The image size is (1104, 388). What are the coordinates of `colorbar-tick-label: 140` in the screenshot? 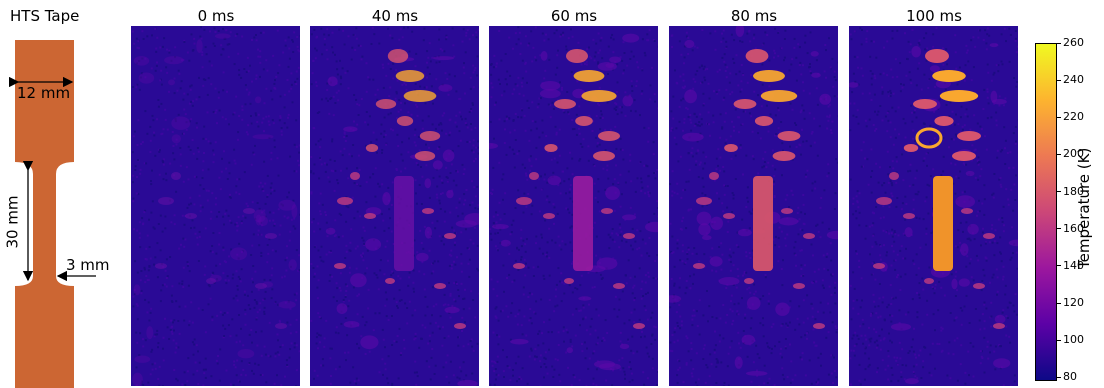 It's located at (1073, 265).